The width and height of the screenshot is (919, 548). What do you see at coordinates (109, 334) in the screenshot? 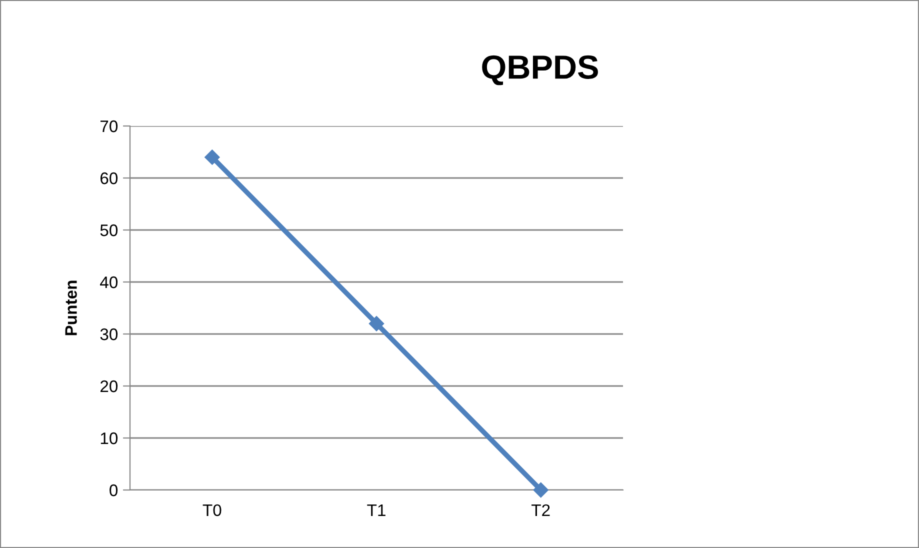
I see `y-tick-label: 30` at bounding box center [109, 334].